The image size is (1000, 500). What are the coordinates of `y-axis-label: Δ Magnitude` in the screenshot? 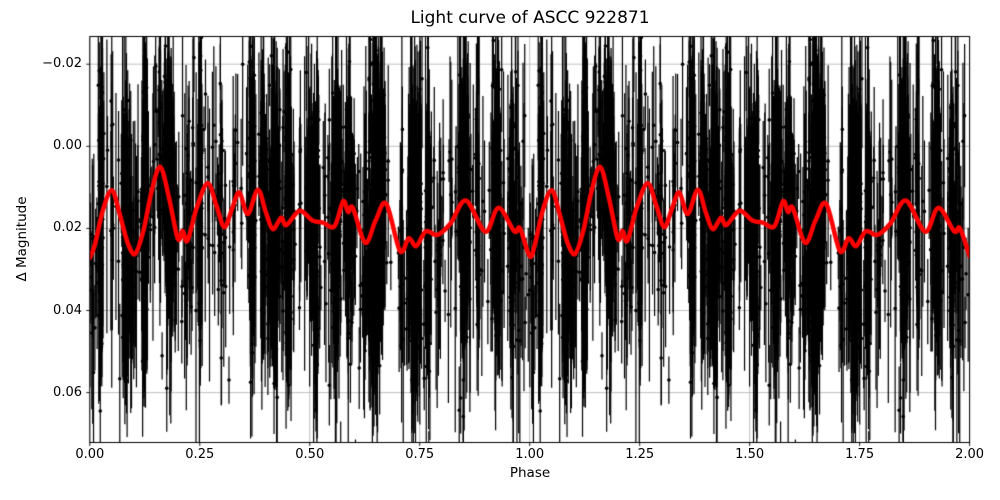 It's located at (22, 239).